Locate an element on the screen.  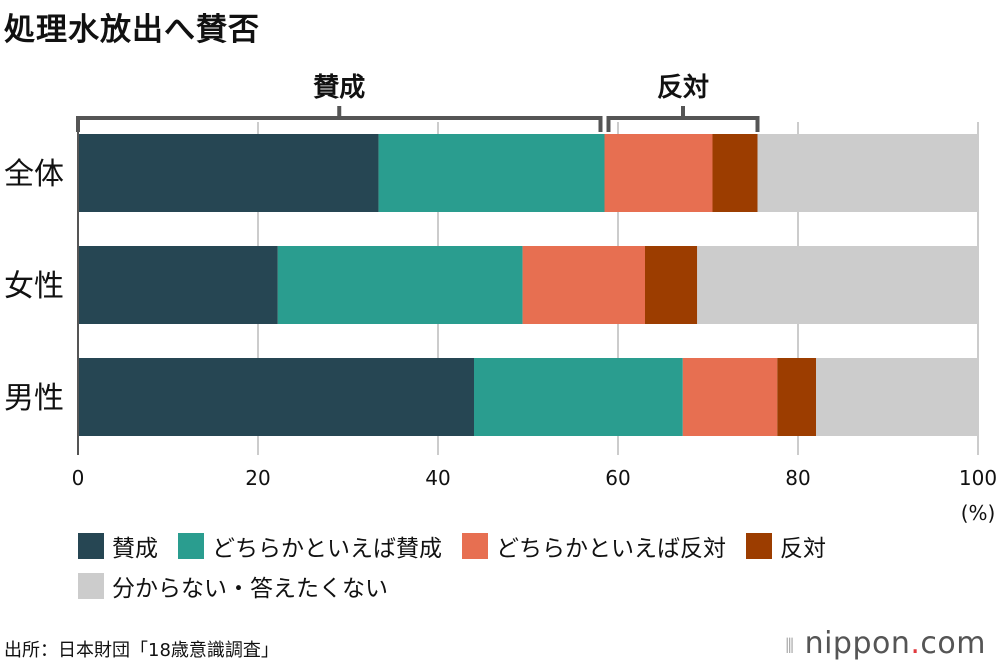
legend-item: どちらかといえば反対 is located at coordinates (594, 546).